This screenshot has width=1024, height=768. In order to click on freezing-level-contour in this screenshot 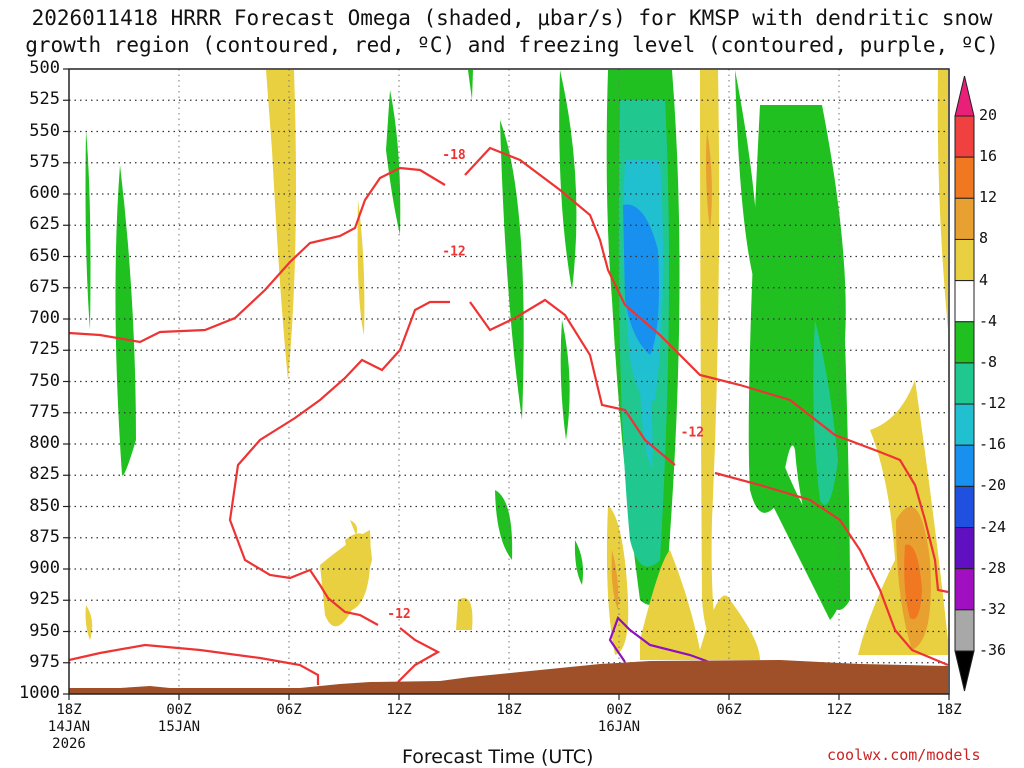, I will do `click(660, 640)`.